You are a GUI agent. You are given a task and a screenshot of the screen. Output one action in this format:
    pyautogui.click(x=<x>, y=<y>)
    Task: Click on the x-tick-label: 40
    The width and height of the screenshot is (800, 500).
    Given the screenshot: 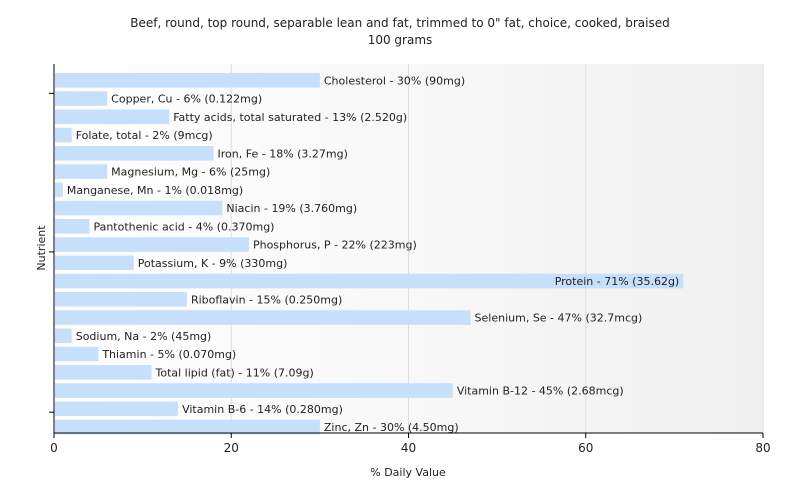 What is the action you would take?
    pyautogui.click(x=408, y=448)
    